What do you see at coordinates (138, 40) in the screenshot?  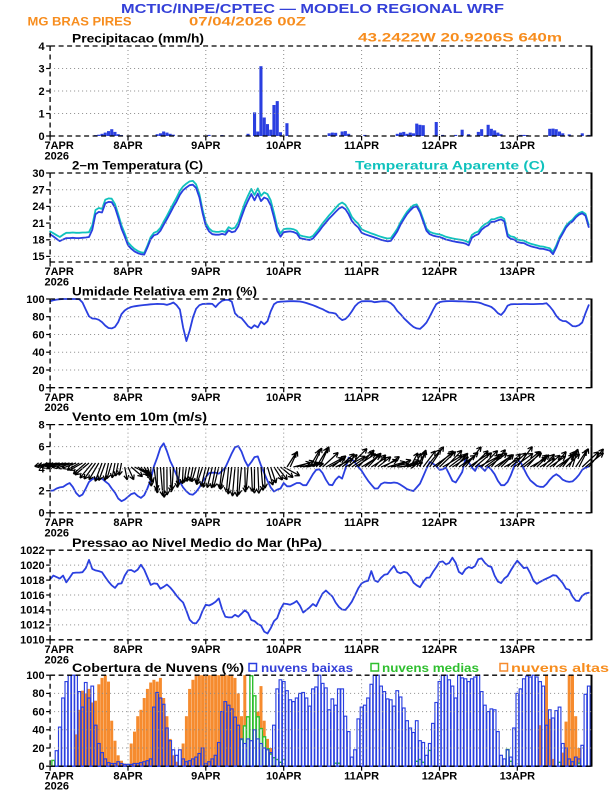 I see `svg-text: Precipitacao (mm/h)` at bounding box center [138, 40].